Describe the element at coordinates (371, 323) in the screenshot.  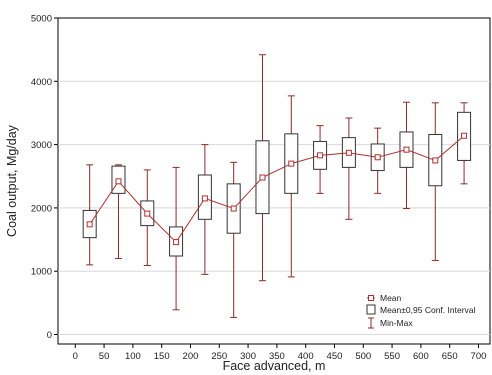
I see `legend-minmax-icon` at that location.